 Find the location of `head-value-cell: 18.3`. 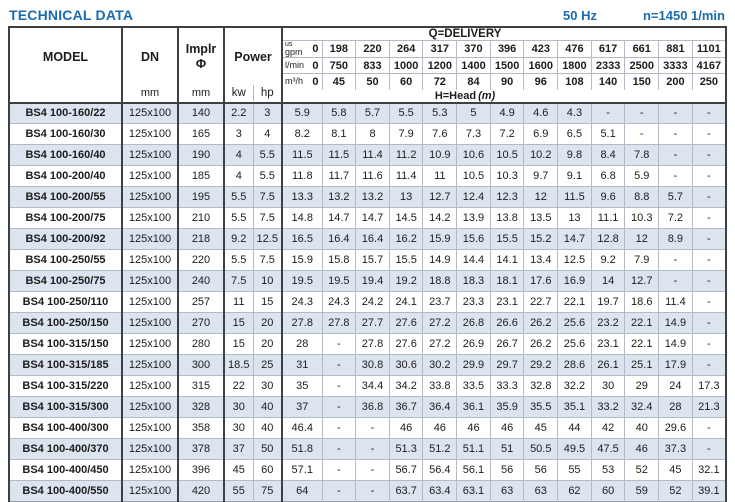

head-value-cell: 18.3 is located at coordinates (473, 281).